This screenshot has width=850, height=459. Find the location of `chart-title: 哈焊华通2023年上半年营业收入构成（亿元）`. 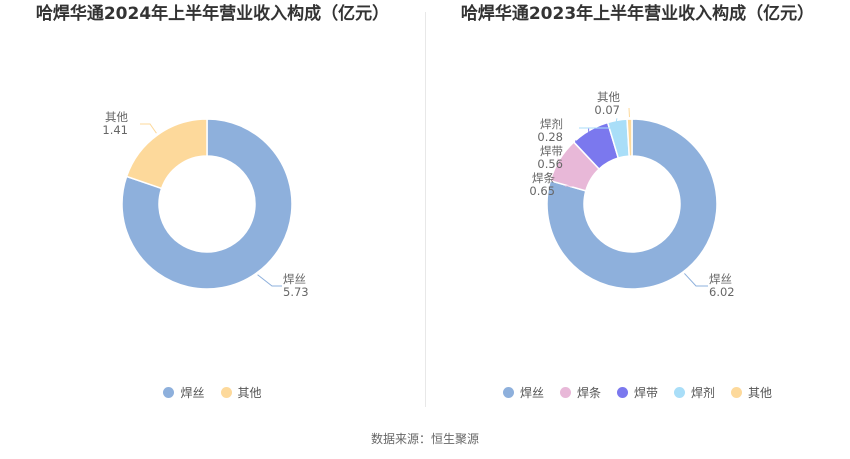

chart-title: 哈焊华通2023年上半年营业收入构成（亿元） is located at coordinates (637, 14).